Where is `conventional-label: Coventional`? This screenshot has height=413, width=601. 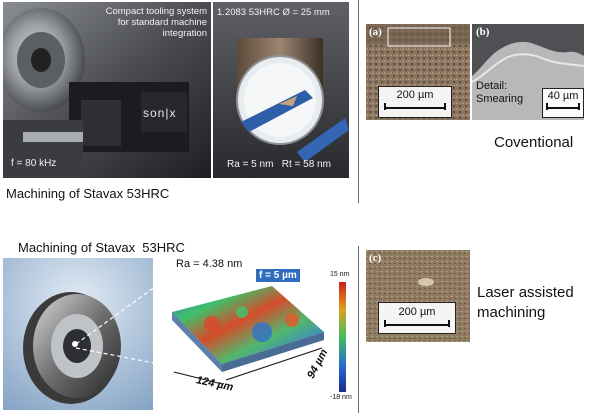
conventional-label: Coventional is located at coordinates (534, 142).